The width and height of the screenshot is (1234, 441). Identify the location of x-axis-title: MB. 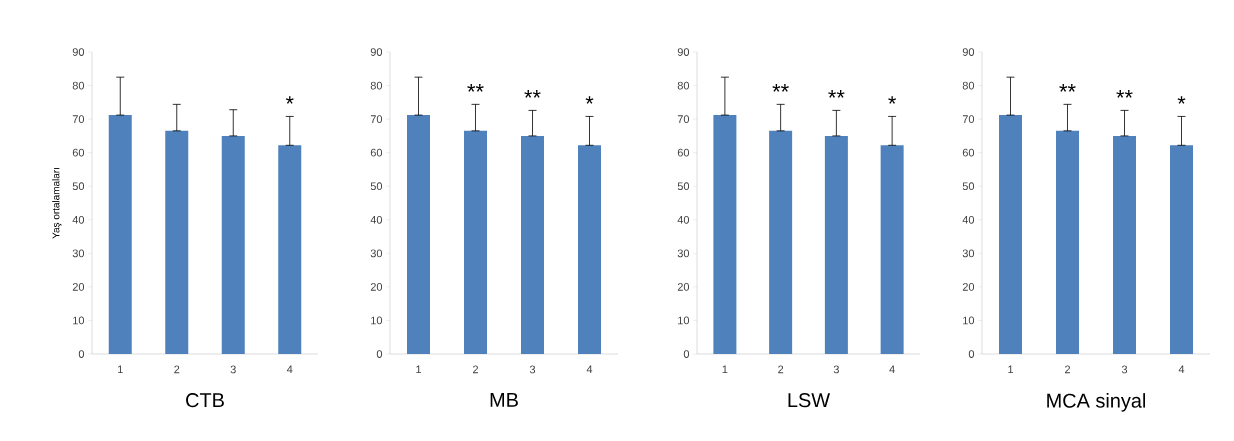
(504, 400).